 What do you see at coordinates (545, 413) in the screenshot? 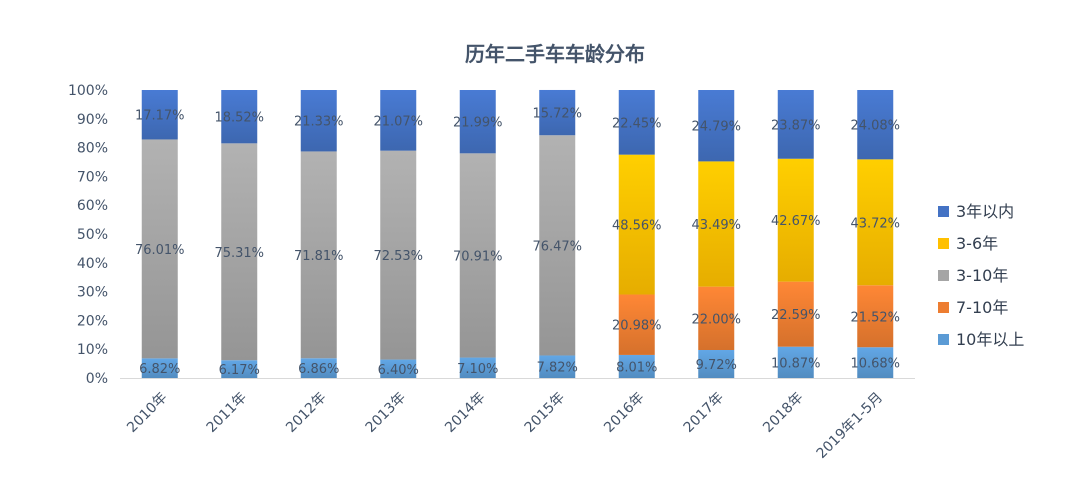
I see `x-tick-label: 2015年` at bounding box center [545, 413].